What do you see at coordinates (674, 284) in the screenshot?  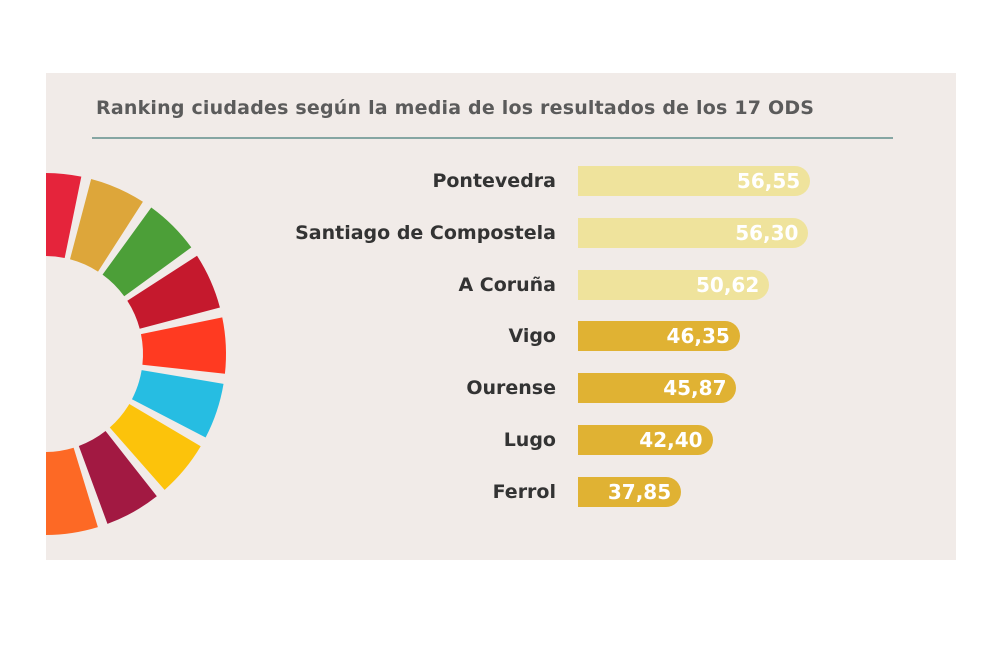 I see `bar: 50,62` at bounding box center [674, 284].